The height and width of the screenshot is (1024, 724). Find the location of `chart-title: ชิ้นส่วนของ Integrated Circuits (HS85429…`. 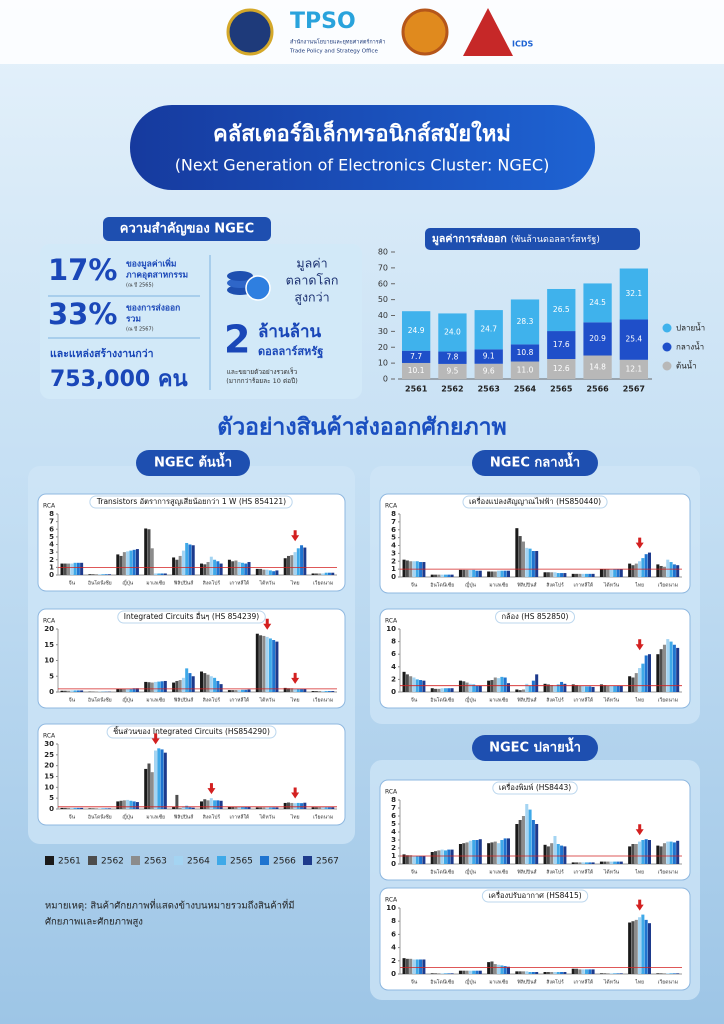

chart-title: ชิ้นส่วนของ Integrated Circuits (HS85429… is located at coordinates (191, 731).